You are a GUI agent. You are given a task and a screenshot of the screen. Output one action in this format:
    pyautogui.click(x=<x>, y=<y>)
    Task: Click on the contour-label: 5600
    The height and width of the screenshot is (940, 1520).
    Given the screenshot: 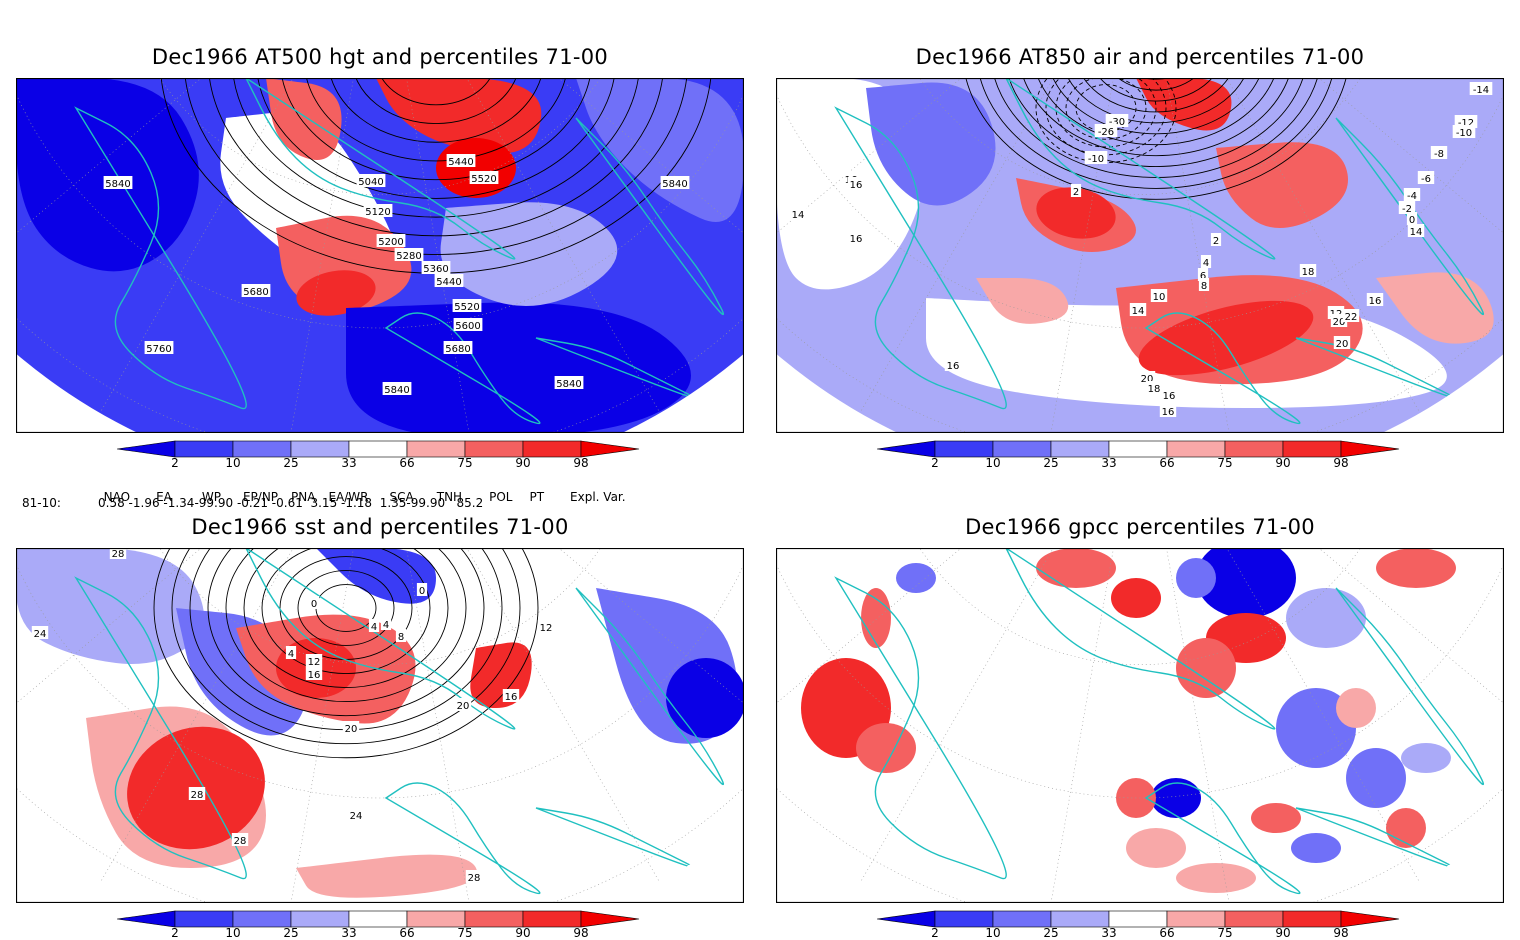 What is the action you would take?
    pyautogui.click(x=467, y=326)
    